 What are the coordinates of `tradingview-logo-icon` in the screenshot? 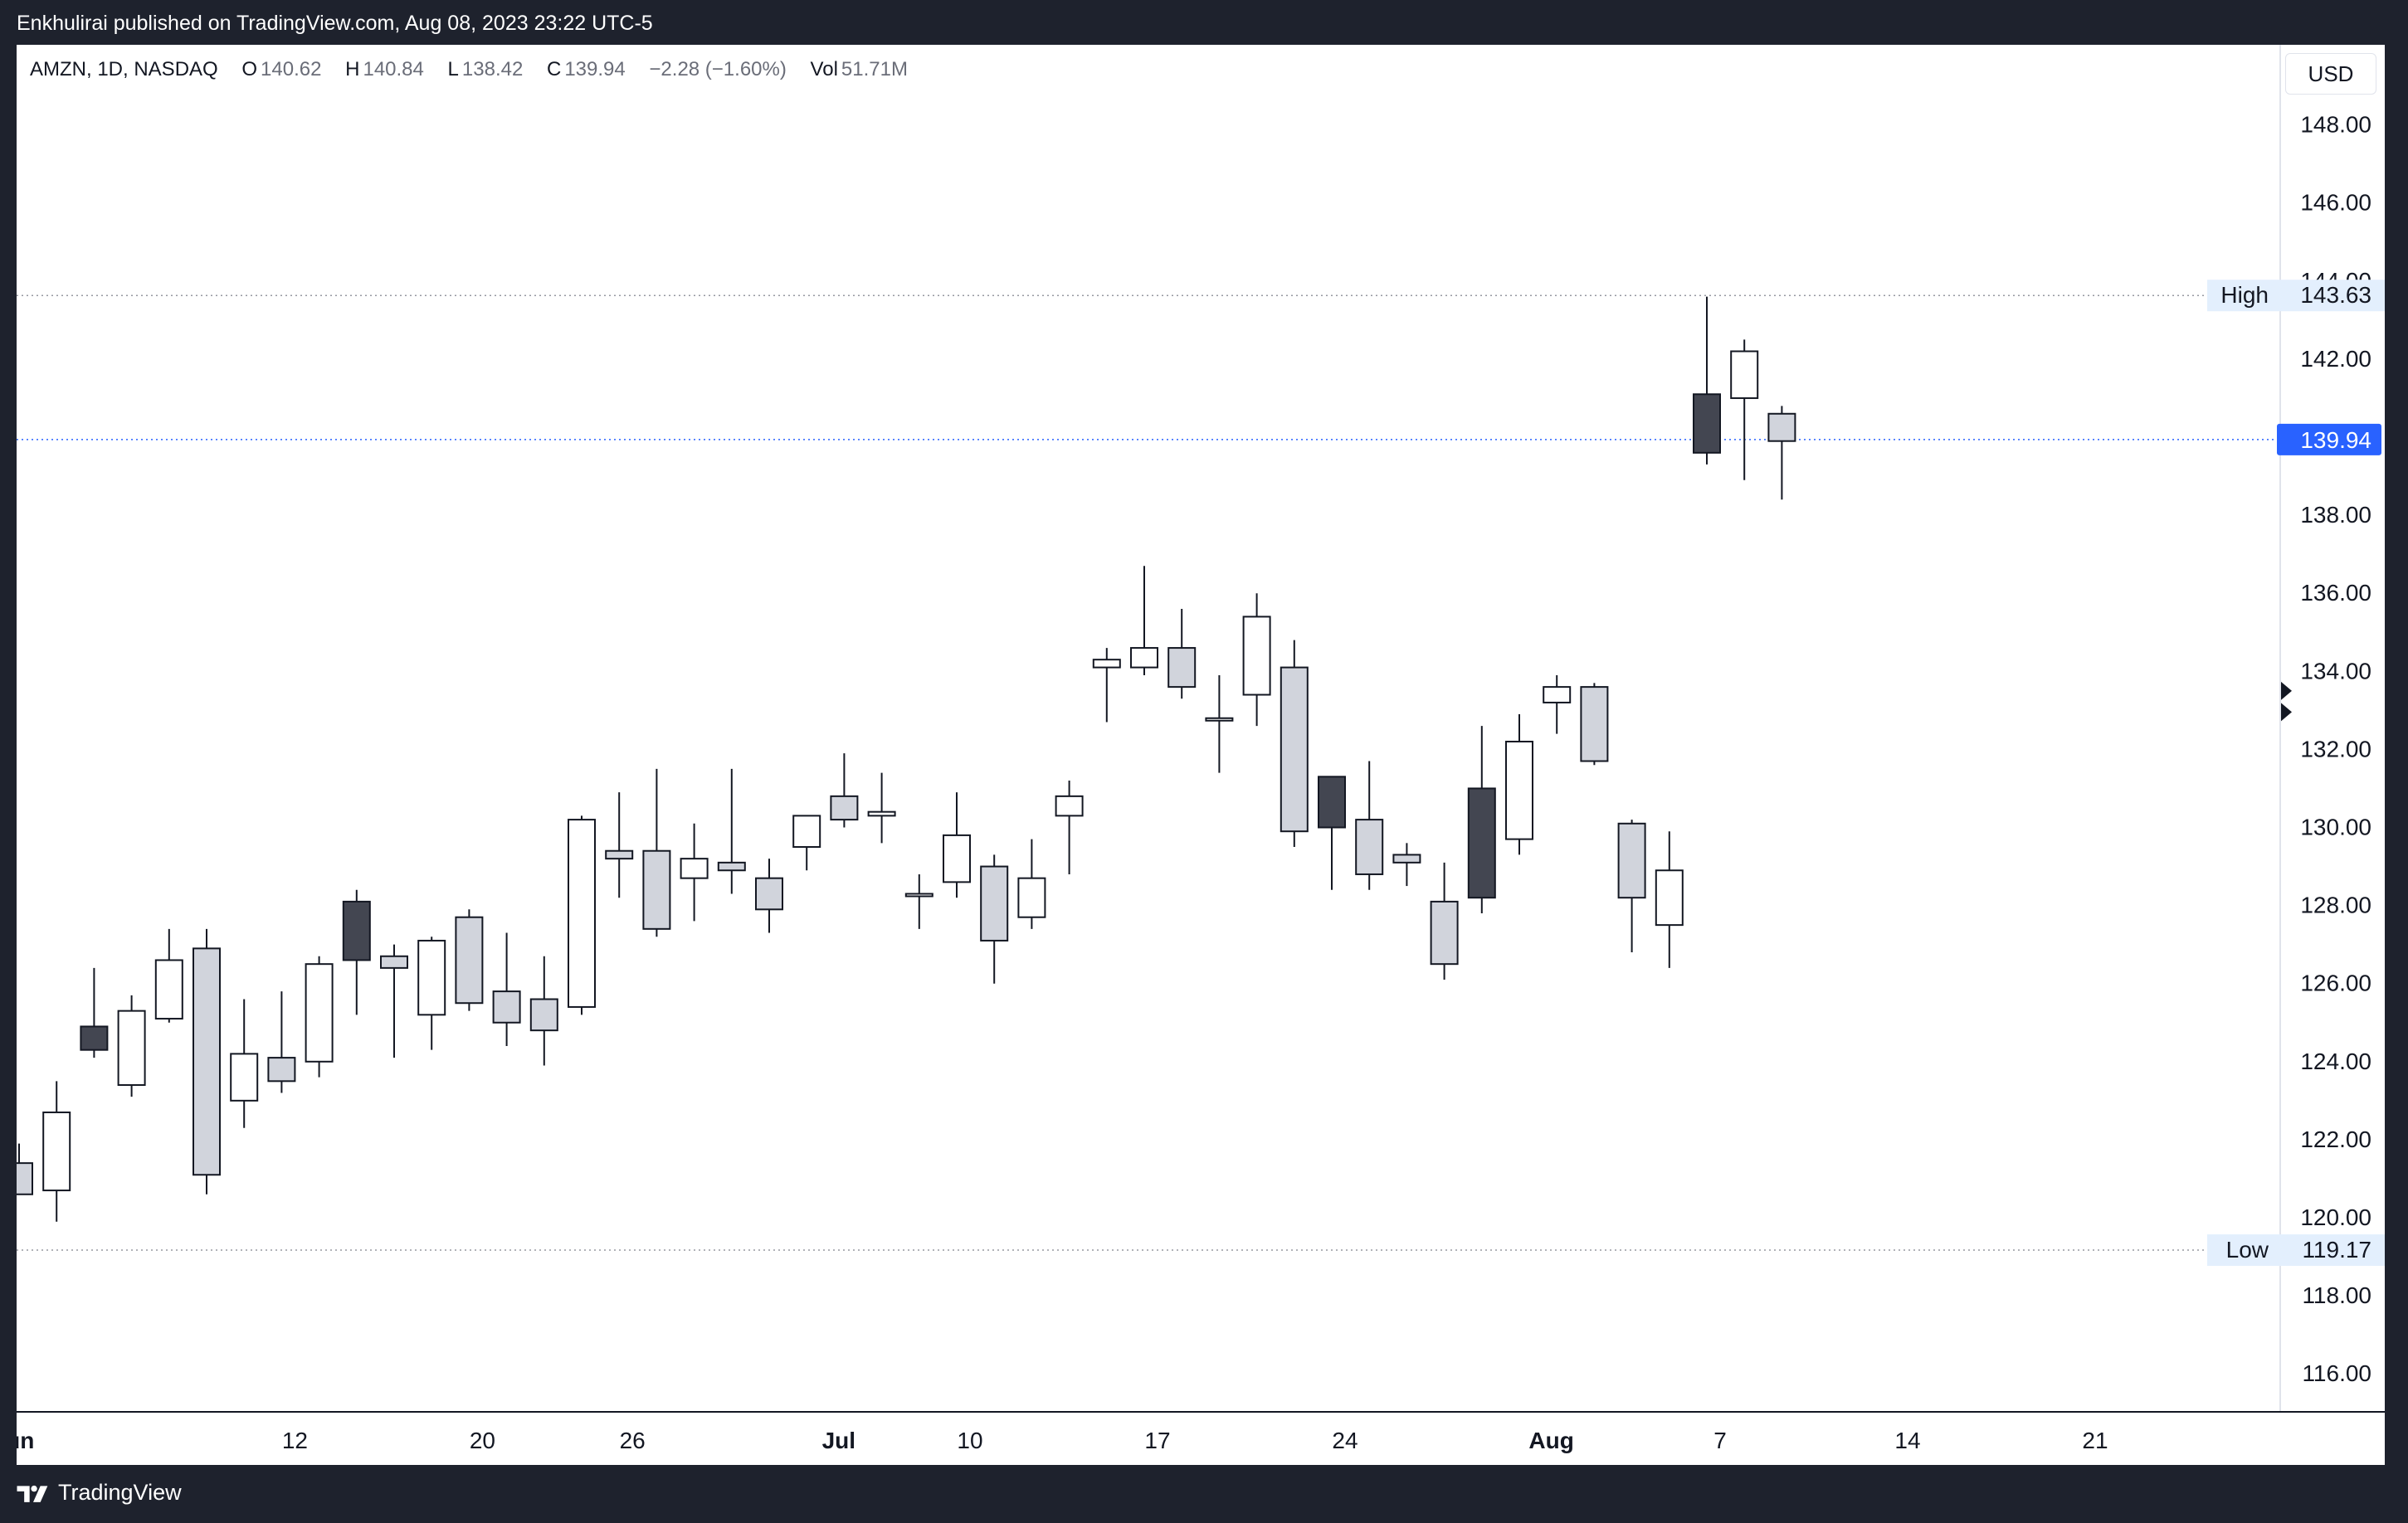 It's located at (32, 1493).